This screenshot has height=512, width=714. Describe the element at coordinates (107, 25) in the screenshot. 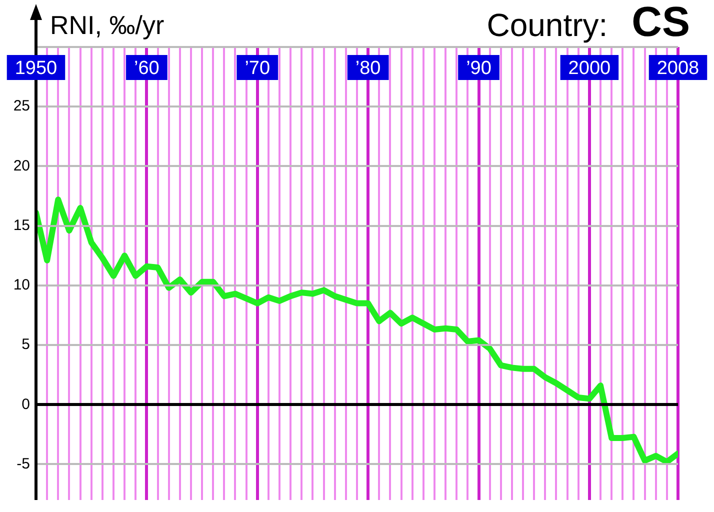

I see `y-axis-title: RNI, ‰/yr` at that location.